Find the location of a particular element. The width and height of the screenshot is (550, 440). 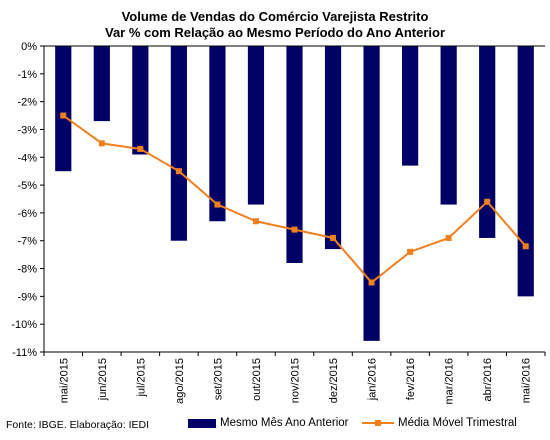

legend-item-bars: Mesmo Mês Ano Anterior is located at coordinates (268, 423).